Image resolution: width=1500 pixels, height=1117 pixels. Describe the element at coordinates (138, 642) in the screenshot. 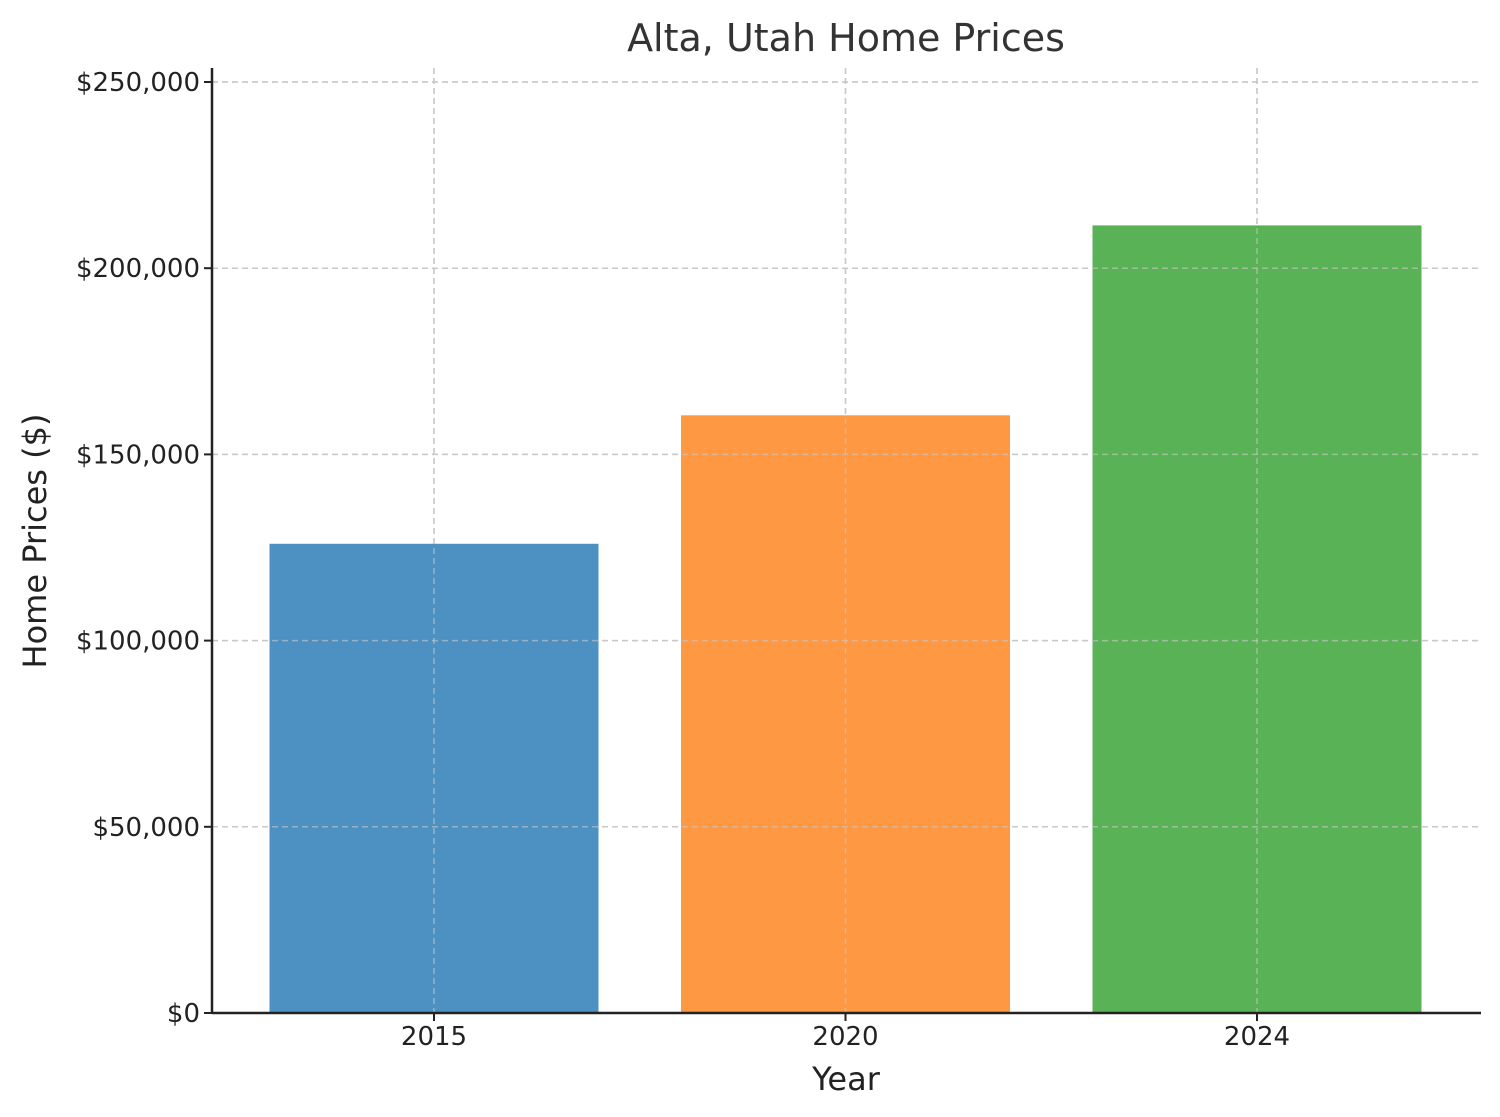

I see `y-tick-label: $100,000` at that location.